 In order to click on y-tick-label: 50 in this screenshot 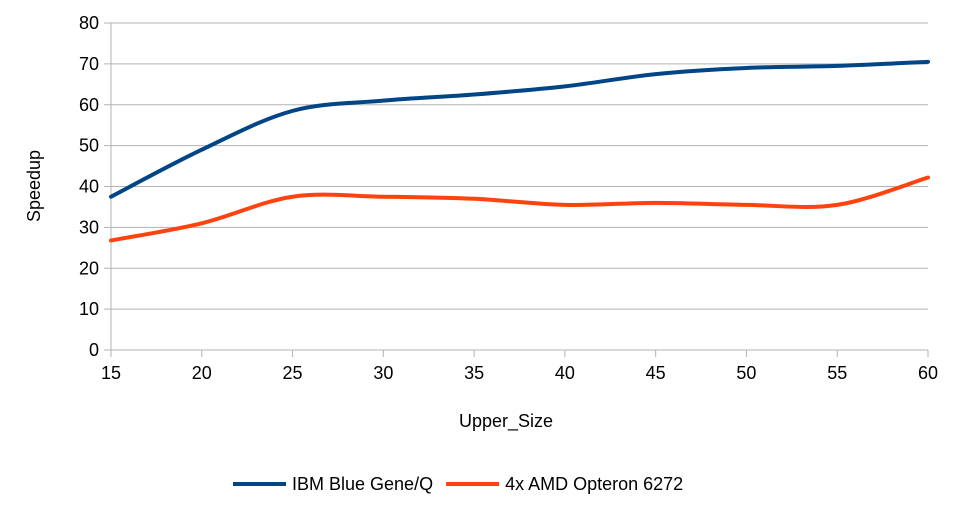, I will do `click(89, 146)`.